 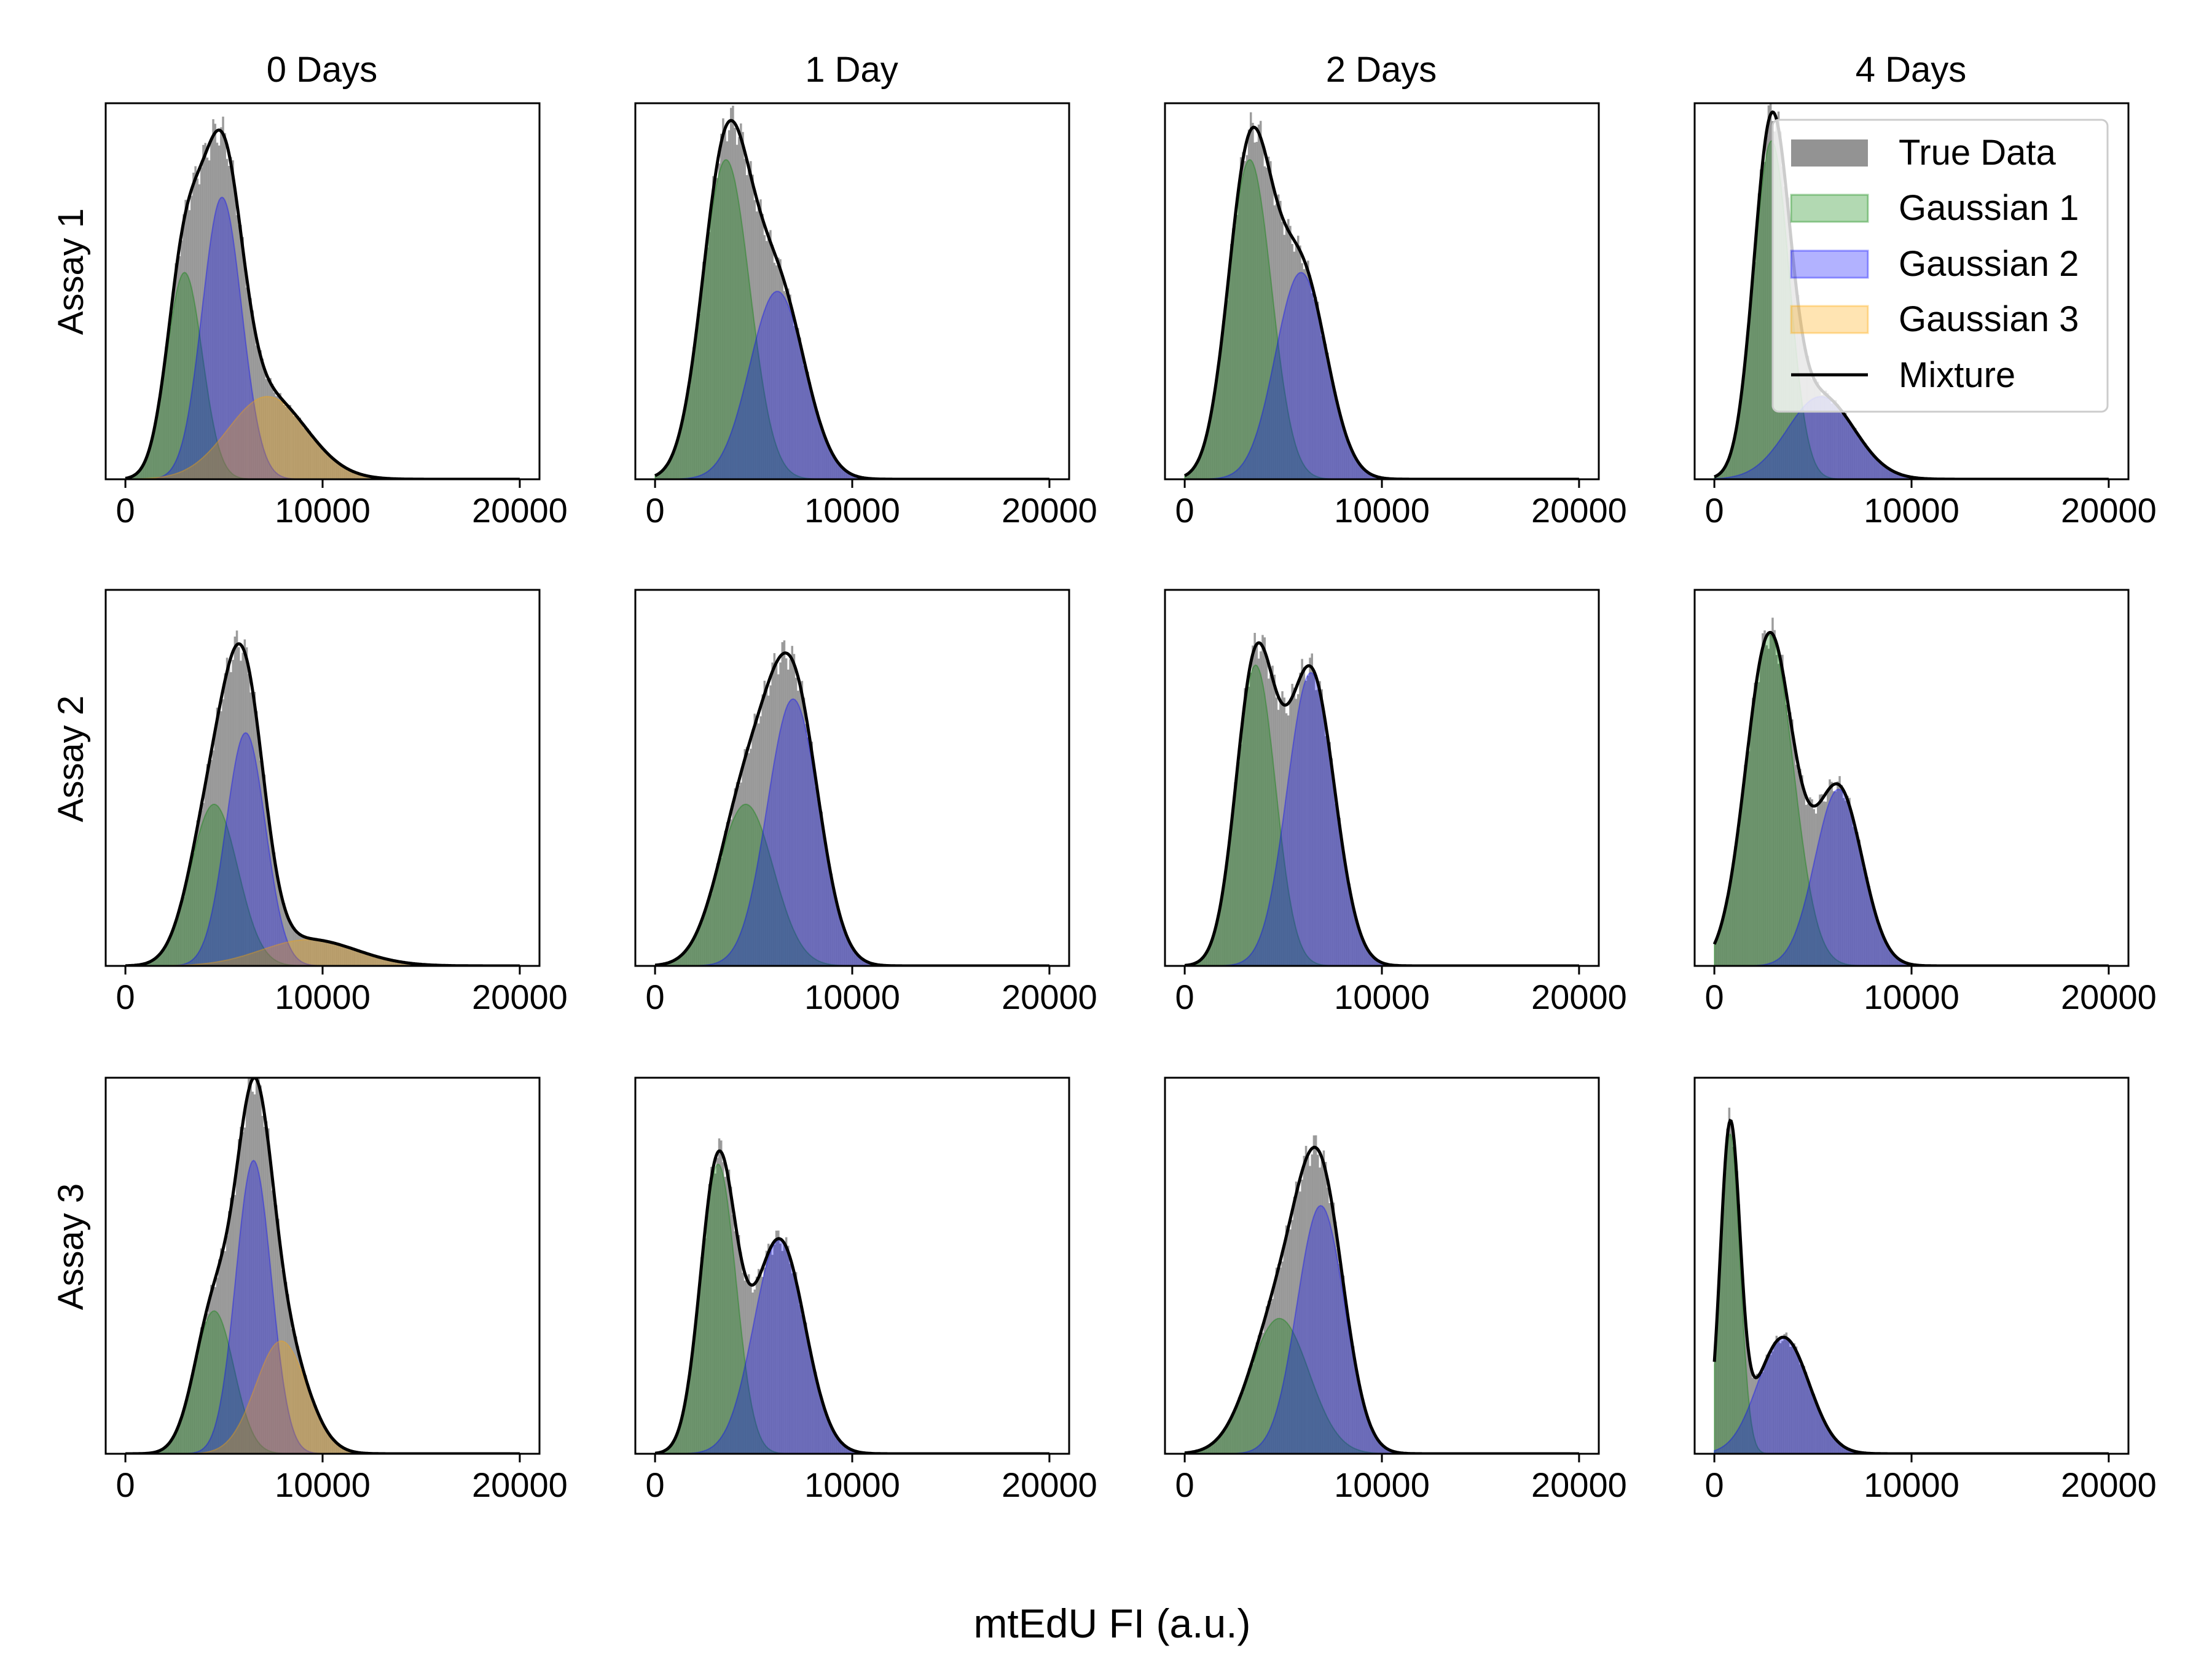 I want to click on axes-frame, so click(x=1382, y=1266).